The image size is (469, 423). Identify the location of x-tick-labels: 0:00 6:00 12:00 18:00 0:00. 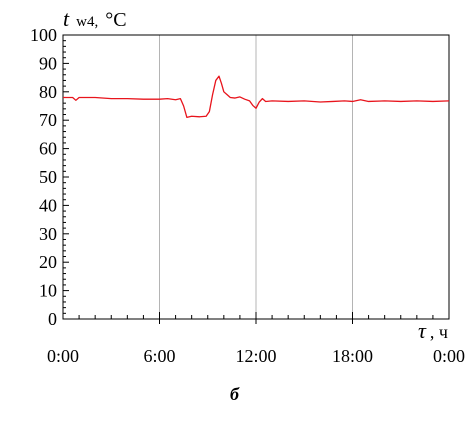
(256, 356).